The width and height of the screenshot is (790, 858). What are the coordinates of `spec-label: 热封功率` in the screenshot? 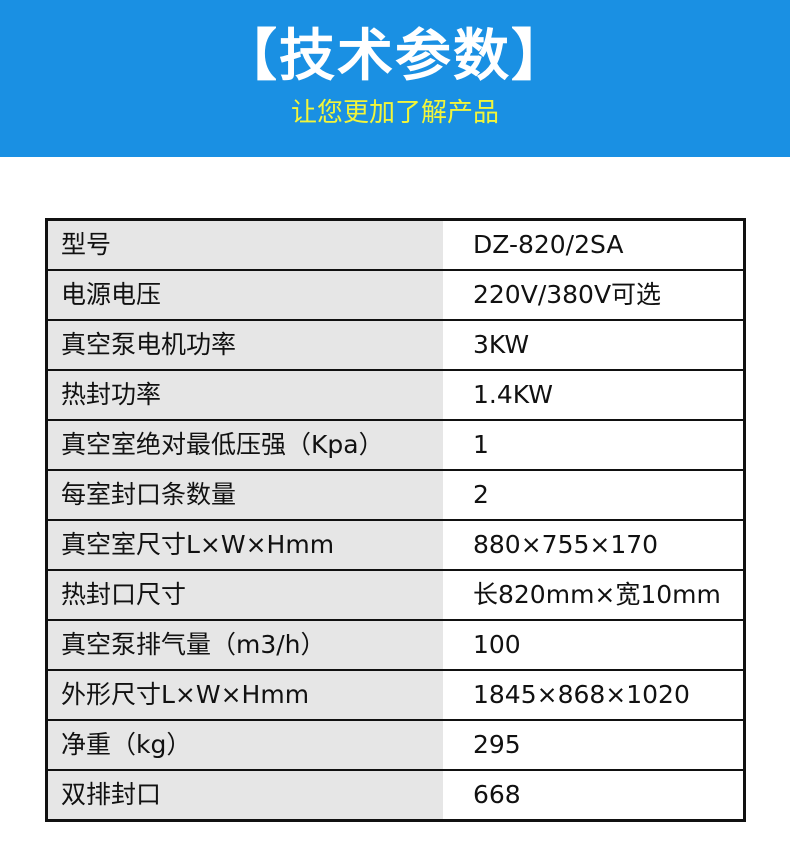 It's located at (244, 394).